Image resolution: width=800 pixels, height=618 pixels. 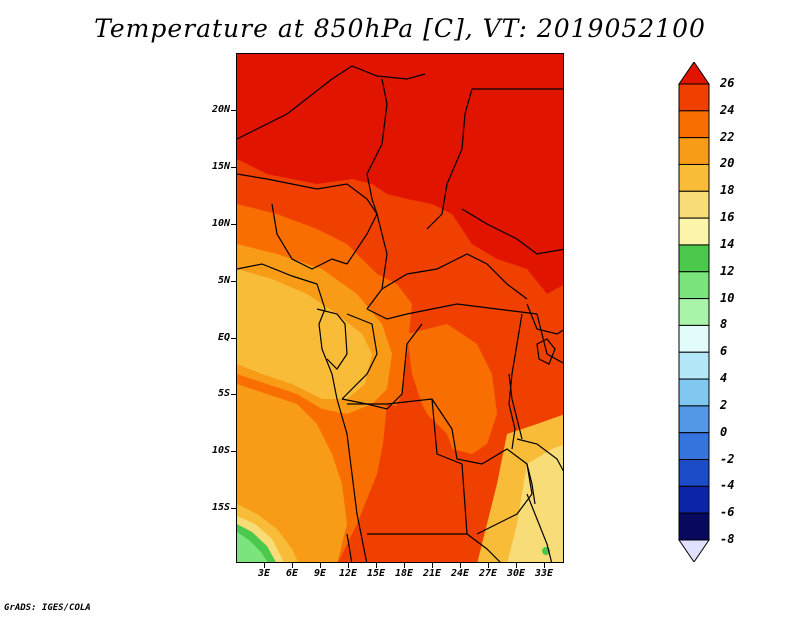 I want to click on lon-tick-33e, so click(x=544, y=565).